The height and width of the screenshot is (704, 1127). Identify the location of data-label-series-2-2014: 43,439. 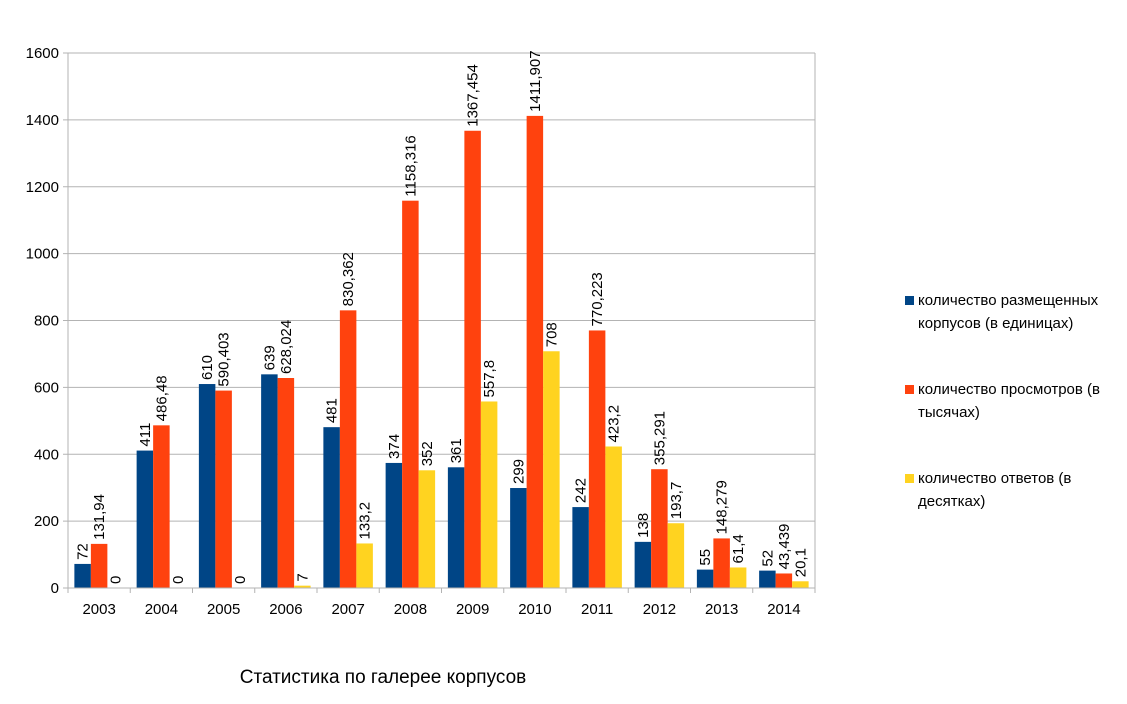
(784, 547).